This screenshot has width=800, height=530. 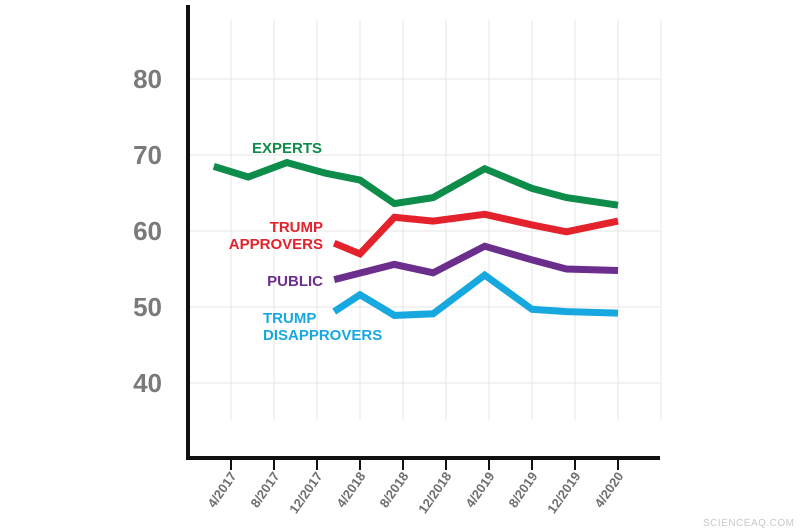 I want to click on series-label-trump-disapprovers: DISAPPROVERS, so click(x=322, y=335).